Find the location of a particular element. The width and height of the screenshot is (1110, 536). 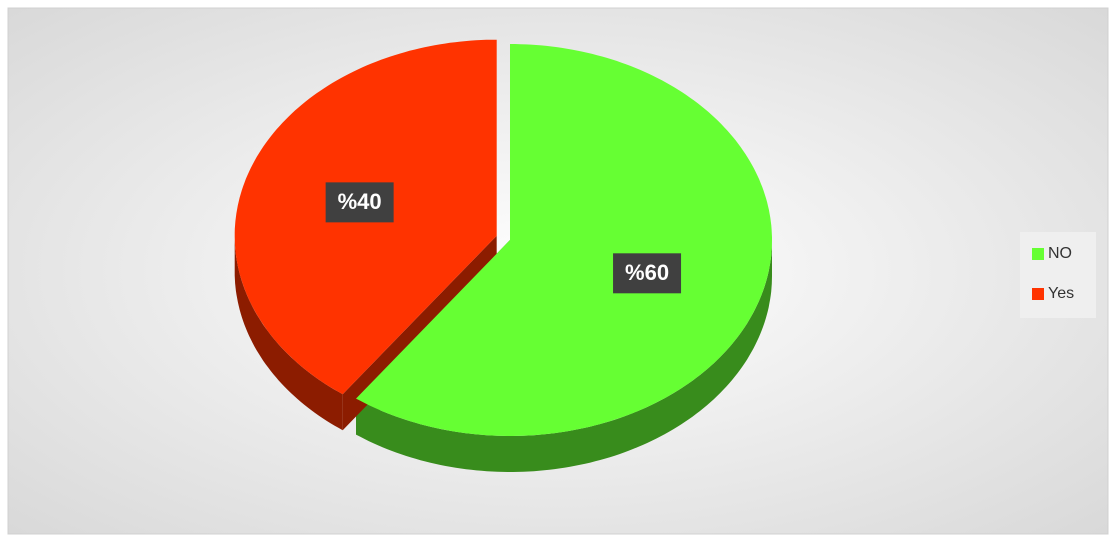

legend-label: Yes is located at coordinates (1061, 293).